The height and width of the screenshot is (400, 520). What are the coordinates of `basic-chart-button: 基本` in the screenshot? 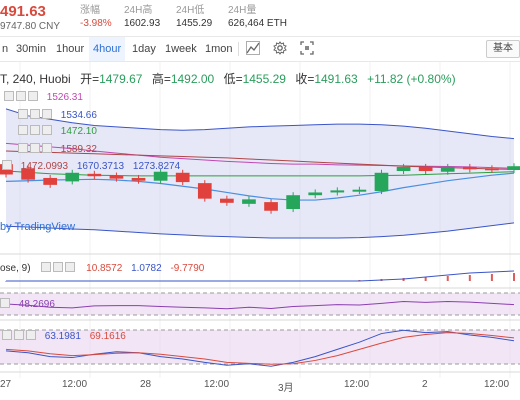 It's located at (503, 49).